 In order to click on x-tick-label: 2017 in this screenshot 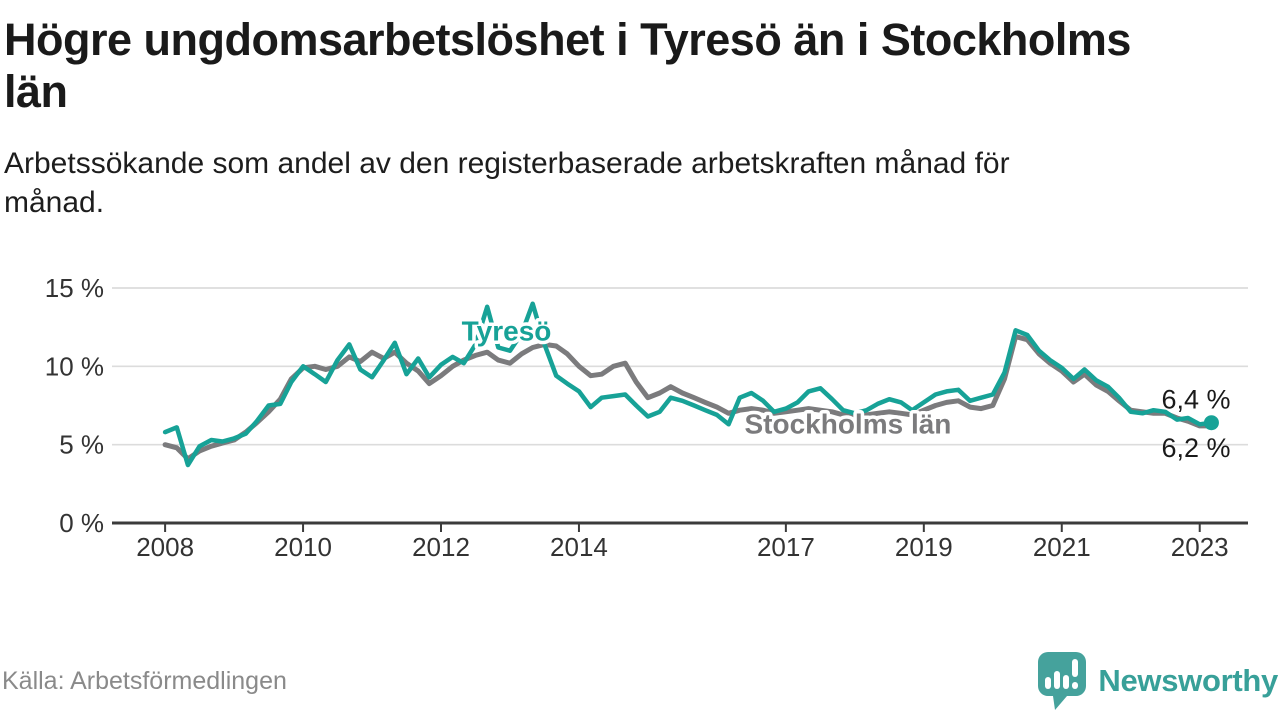, I will do `click(786, 547)`.